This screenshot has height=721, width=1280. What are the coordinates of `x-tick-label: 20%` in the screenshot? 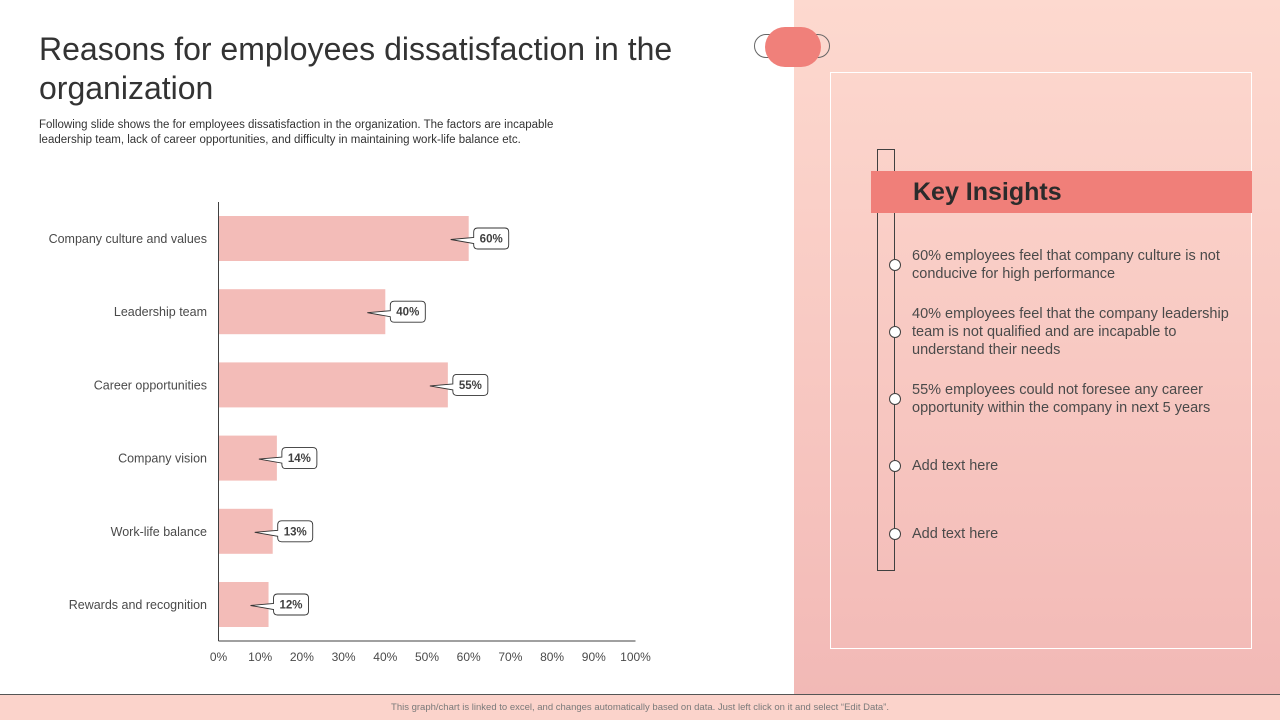 It's located at (302, 657).